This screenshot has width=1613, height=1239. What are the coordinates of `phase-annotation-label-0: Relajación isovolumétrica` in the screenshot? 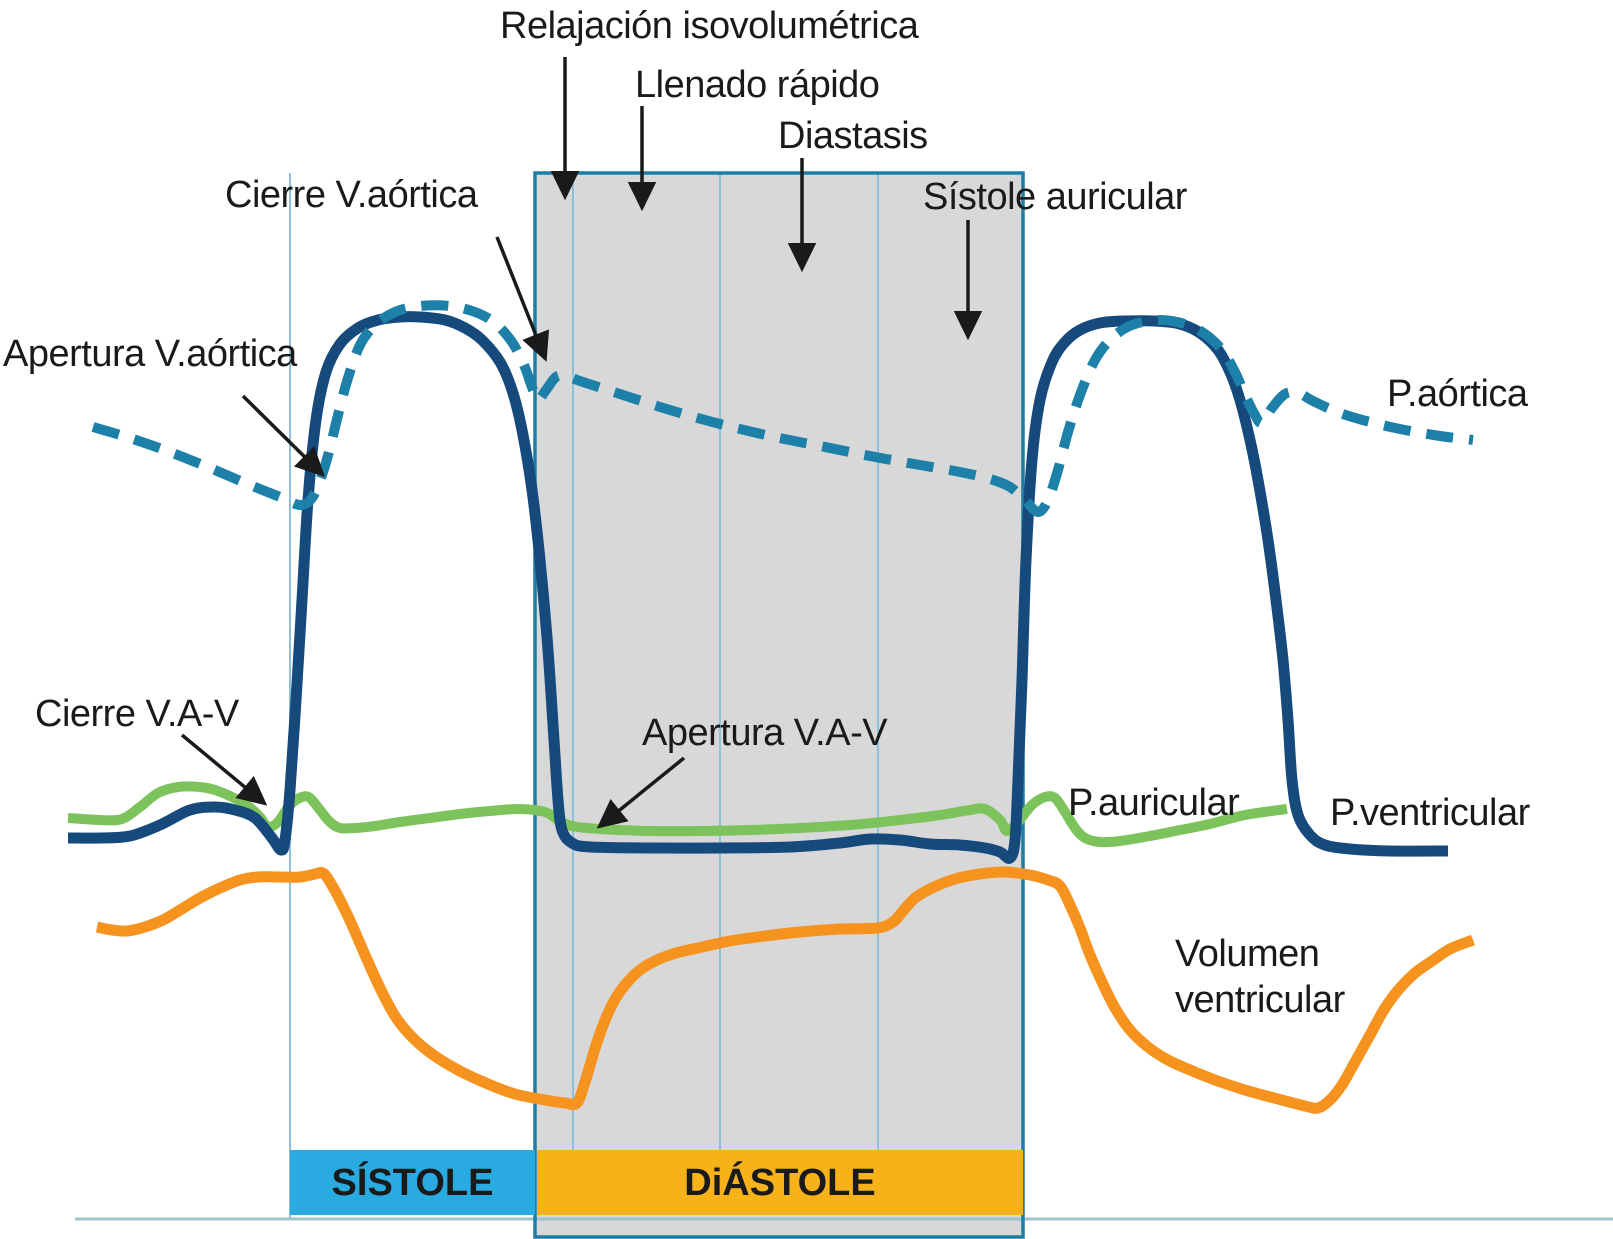 It's located at (710, 26).